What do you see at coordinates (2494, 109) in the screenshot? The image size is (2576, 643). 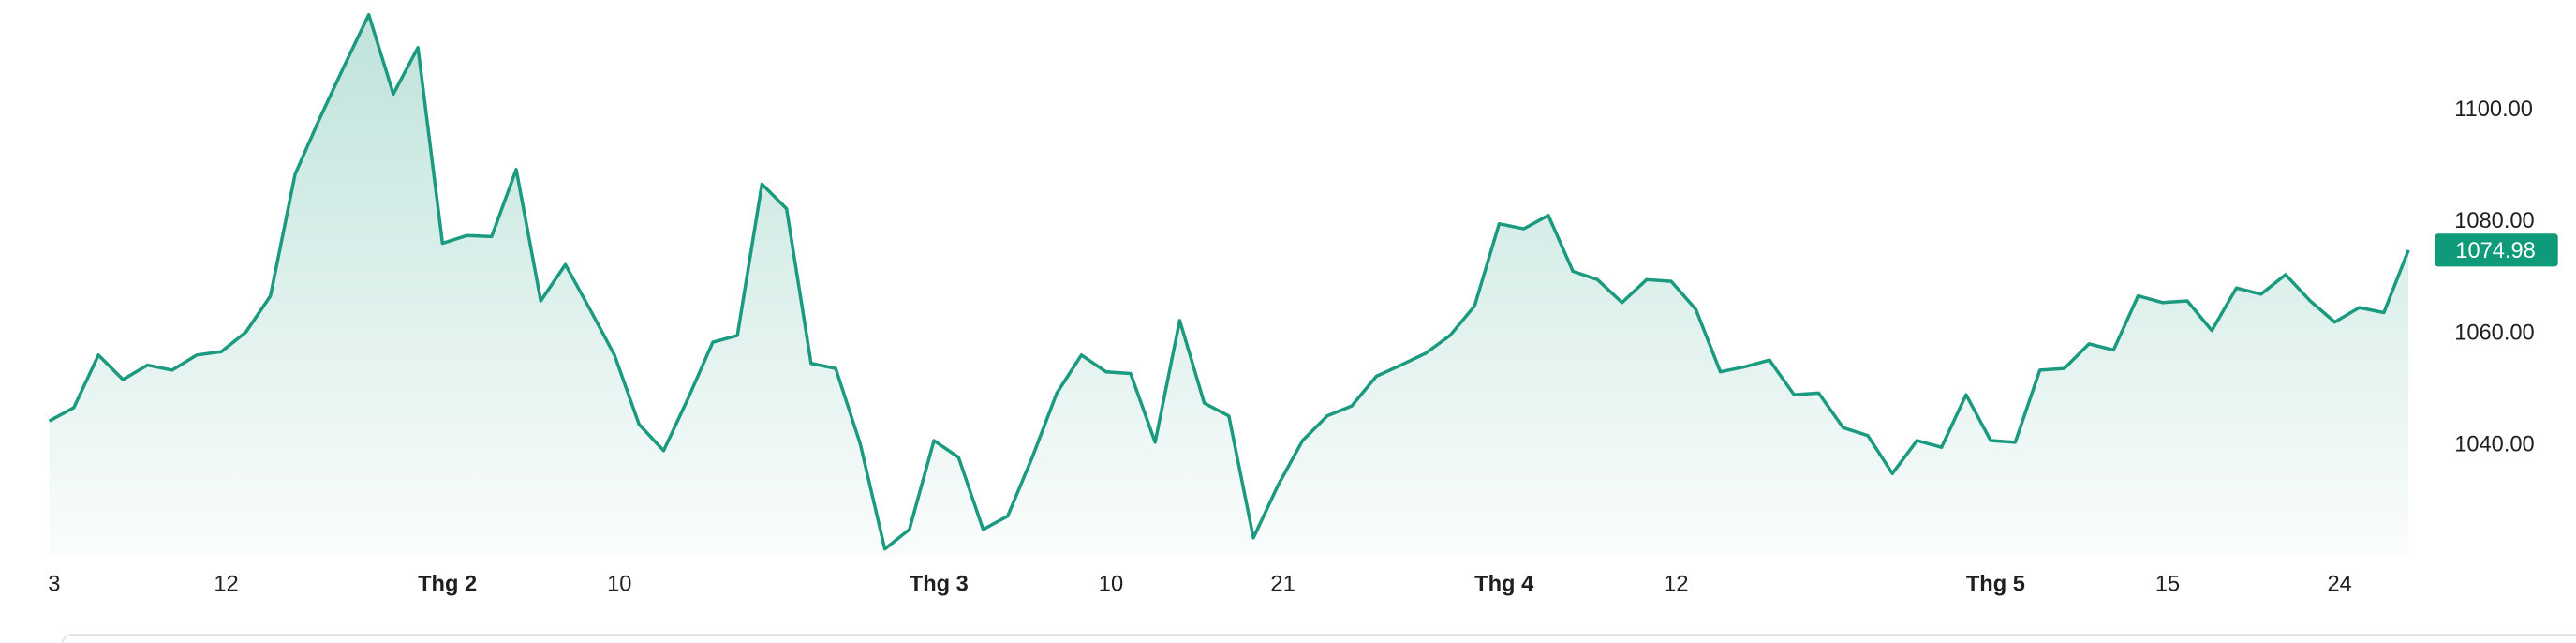 I see `y-tick-label: 1100.00` at bounding box center [2494, 109].